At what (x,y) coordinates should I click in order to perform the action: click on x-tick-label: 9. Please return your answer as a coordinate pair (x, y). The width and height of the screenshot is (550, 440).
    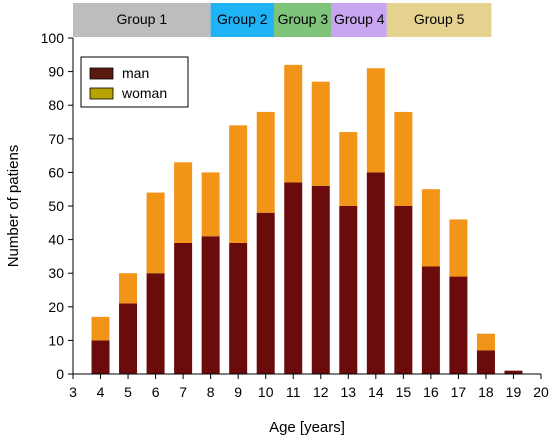
    Looking at the image, I should click on (238, 392).